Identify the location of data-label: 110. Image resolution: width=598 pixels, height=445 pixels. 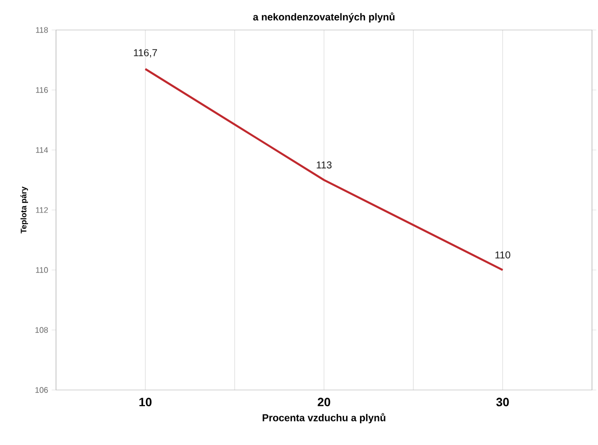
(502, 254).